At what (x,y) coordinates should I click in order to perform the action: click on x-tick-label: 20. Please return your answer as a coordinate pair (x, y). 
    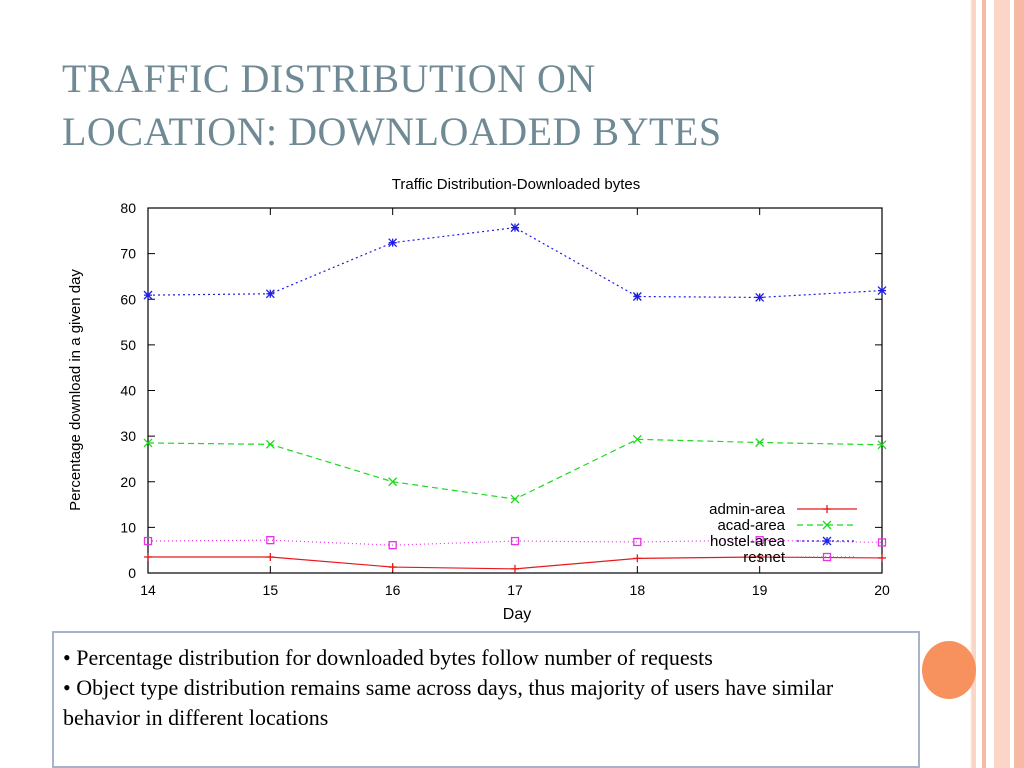
    Looking at the image, I should click on (882, 590).